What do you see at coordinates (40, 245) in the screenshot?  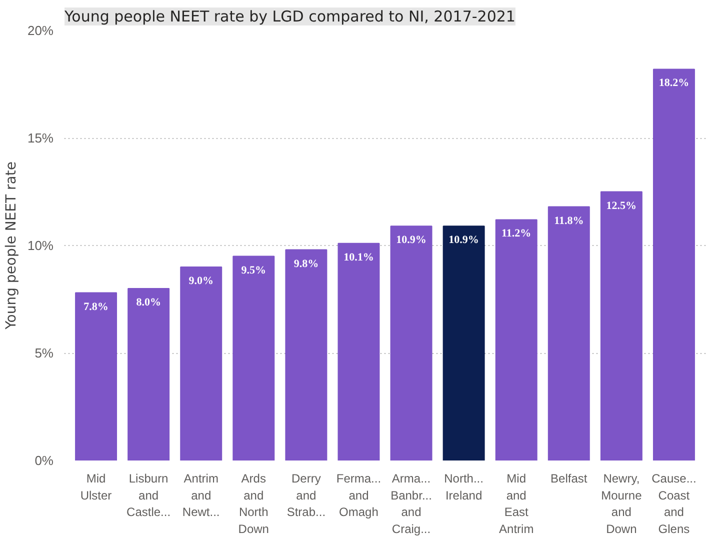 I see `y-tick-label: 10%` at bounding box center [40, 245].